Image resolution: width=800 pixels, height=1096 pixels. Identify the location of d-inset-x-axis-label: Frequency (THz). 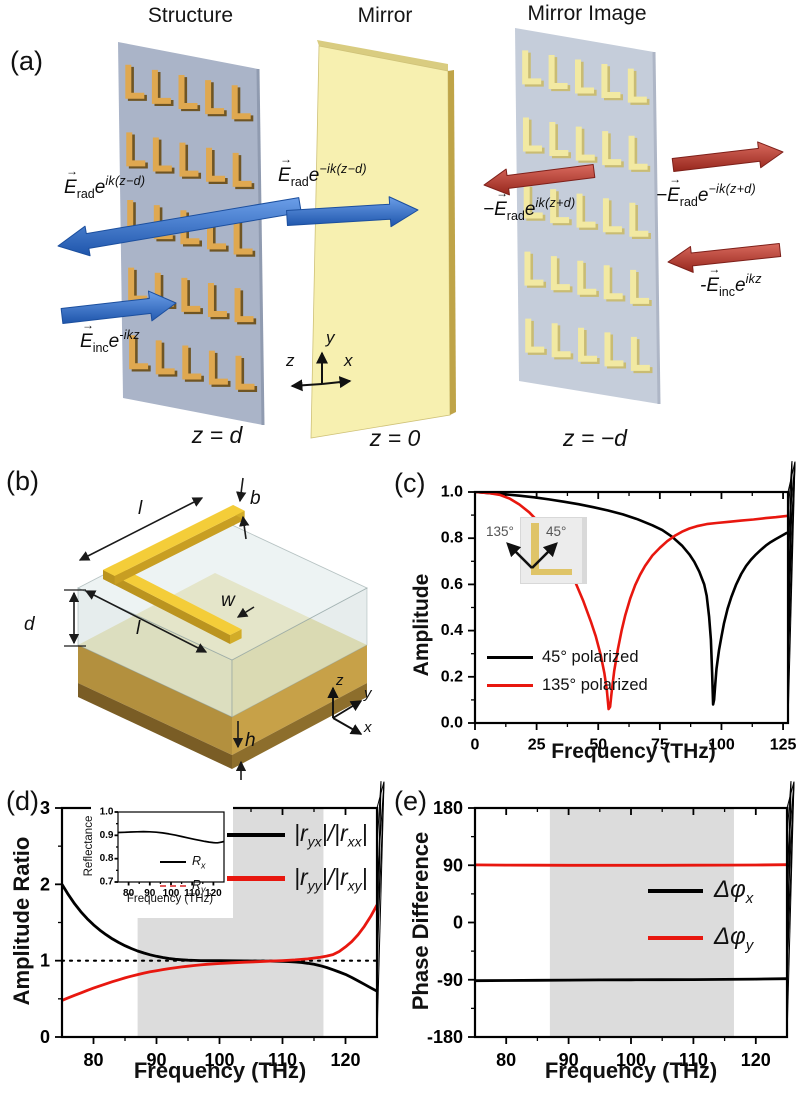
(170, 899).